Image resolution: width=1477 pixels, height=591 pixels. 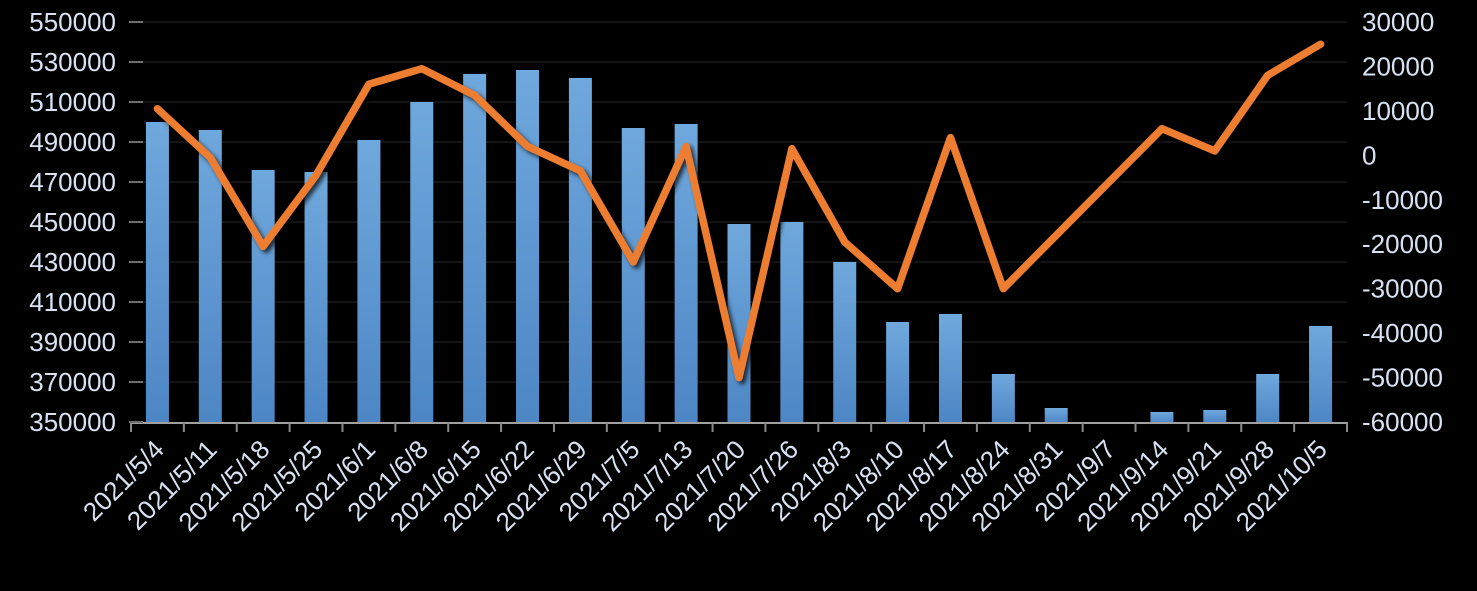 What do you see at coordinates (792, 322) in the screenshot?
I see `bar-2021/7/26` at bounding box center [792, 322].